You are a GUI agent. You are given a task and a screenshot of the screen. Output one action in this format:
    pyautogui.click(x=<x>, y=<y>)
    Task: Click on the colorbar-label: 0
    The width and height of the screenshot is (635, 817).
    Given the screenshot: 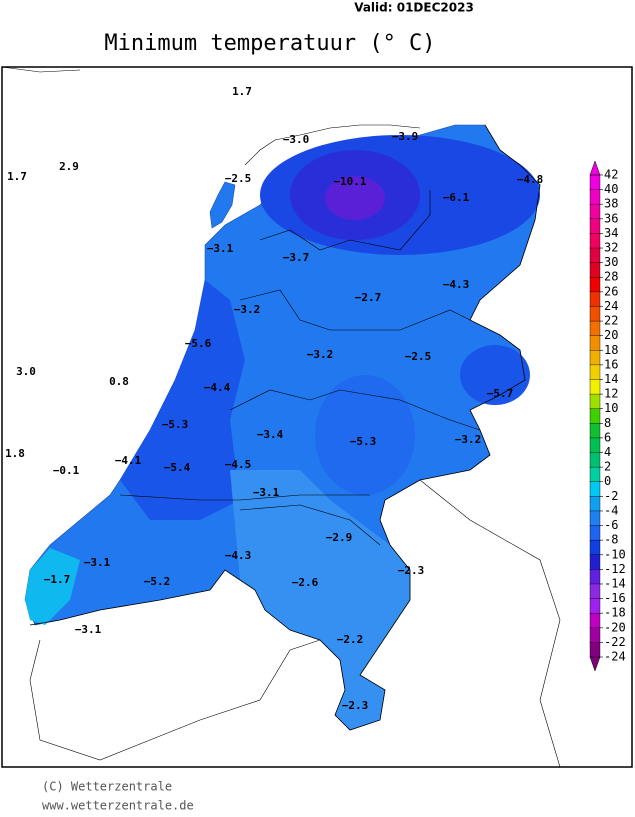 What is the action you would take?
    pyautogui.click(x=607, y=481)
    